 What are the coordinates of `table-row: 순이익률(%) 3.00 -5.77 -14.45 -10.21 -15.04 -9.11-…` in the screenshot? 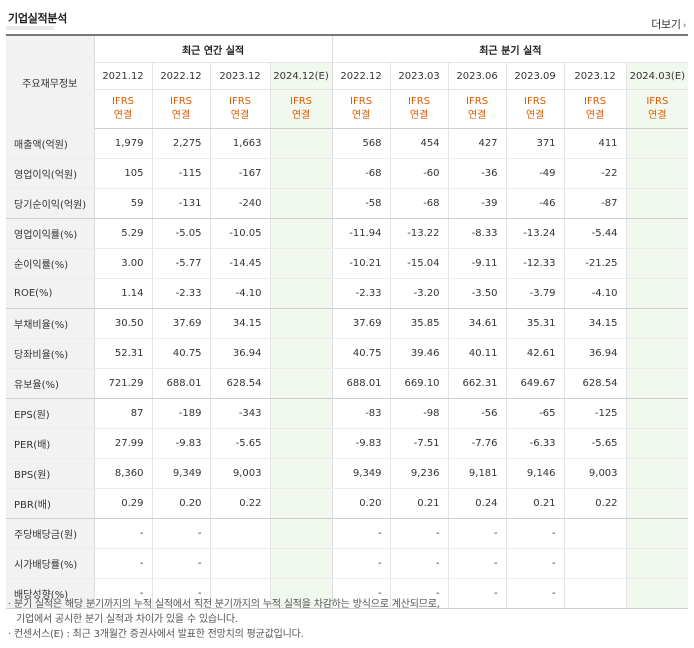 It's located at (347, 263).